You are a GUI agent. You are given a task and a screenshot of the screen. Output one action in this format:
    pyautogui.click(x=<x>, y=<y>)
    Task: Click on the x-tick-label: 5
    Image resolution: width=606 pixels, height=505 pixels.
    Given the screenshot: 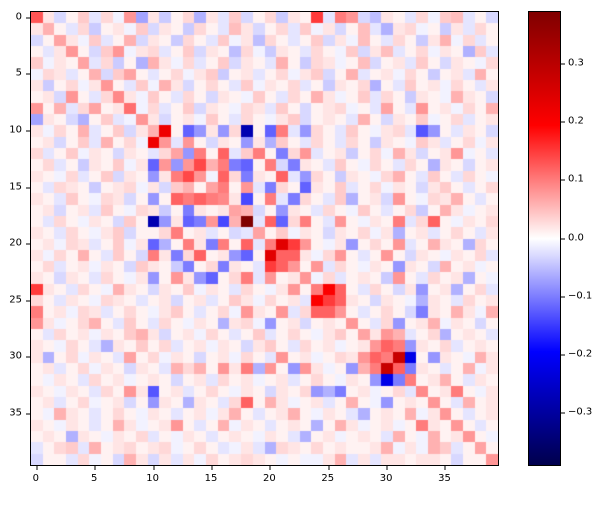 What is the action you would take?
    pyautogui.click(x=94, y=478)
    